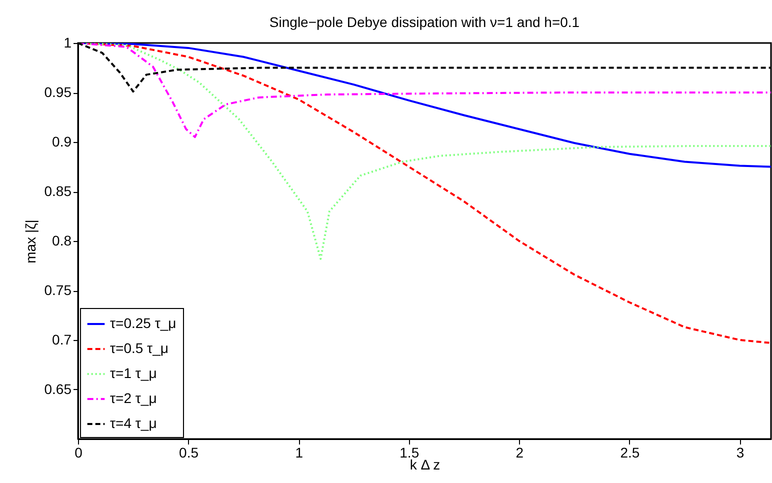 The height and width of the screenshot is (483, 772). Describe the element at coordinates (424, 22) in the screenshot. I see `chart-title: Single−pole Debye dissipation with ν=1 and h=0.1` at that location.